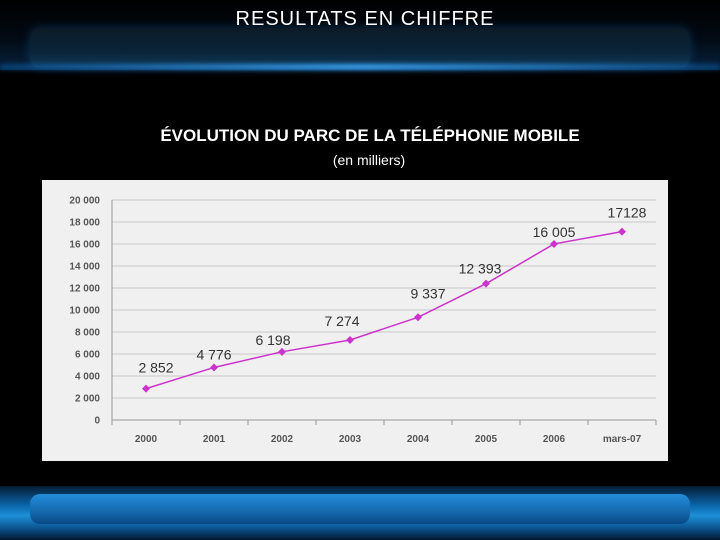 The image size is (720, 540). I want to click on x-tick-label: 2000, so click(146, 439).